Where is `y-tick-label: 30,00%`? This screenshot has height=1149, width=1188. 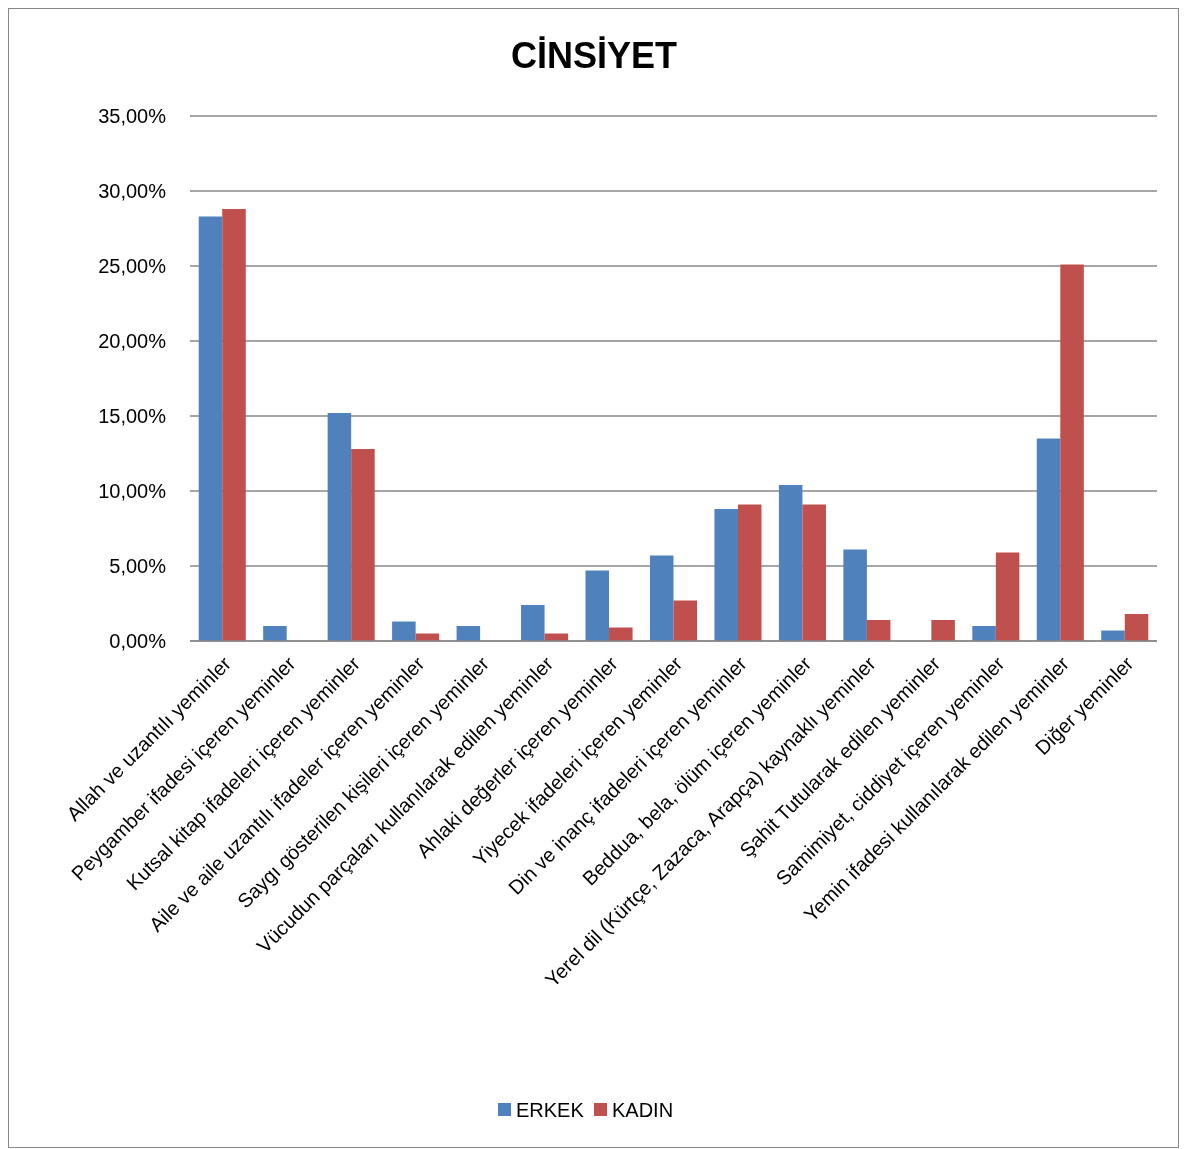
y-tick-label: 30,00% is located at coordinates (132, 191).